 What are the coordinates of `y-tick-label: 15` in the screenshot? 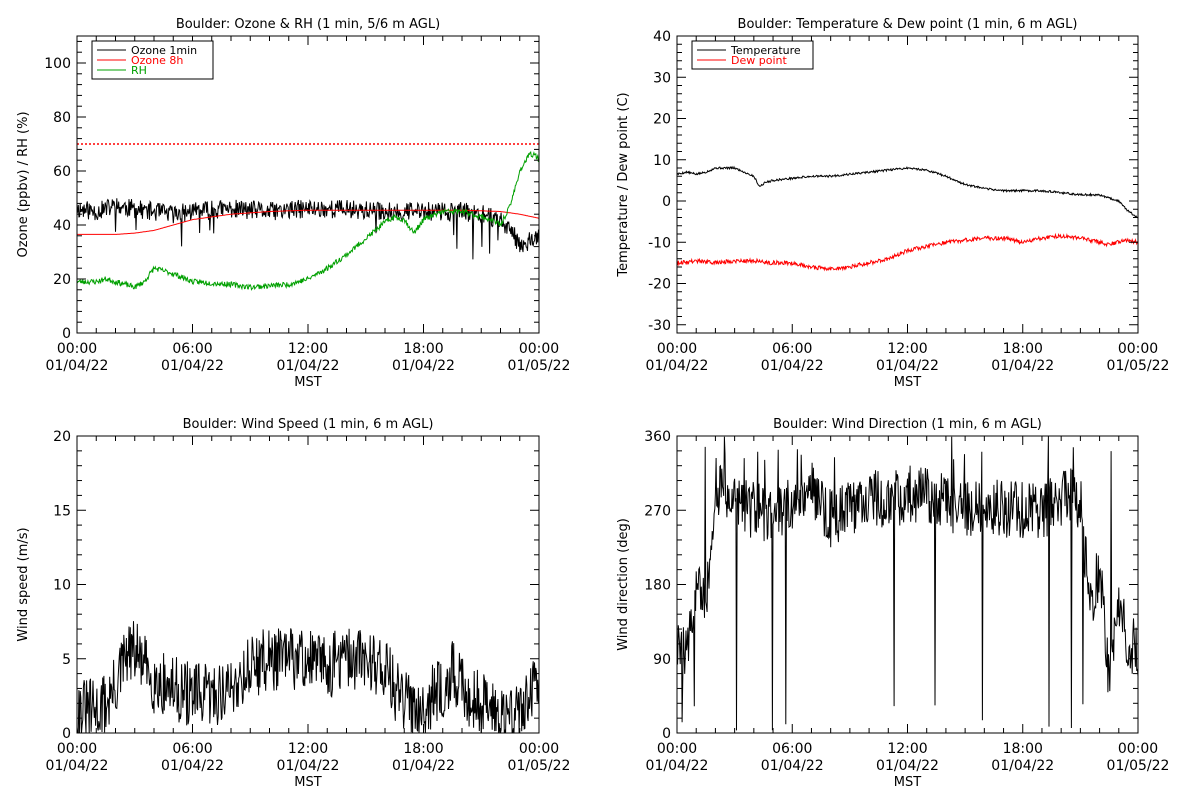 It's located at (62, 511).